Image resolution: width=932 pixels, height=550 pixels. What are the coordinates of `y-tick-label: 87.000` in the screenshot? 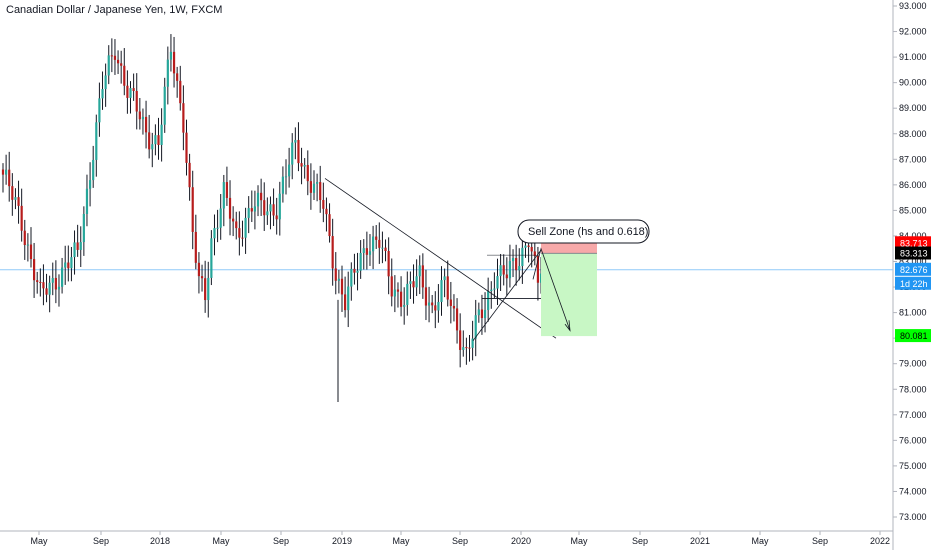 It's located at (913, 159).